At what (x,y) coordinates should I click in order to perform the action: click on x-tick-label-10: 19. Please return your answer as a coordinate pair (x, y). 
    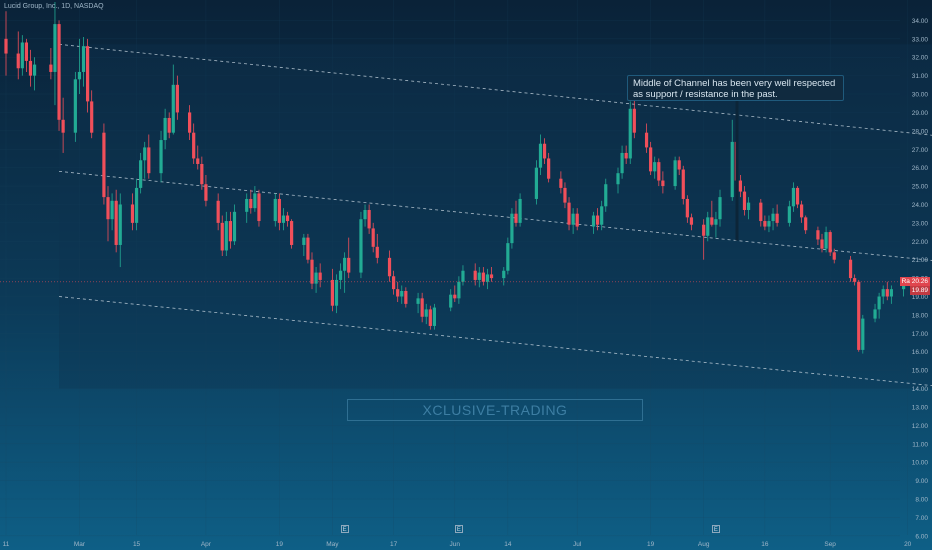
    Looking at the image, I should click on (651, 544).